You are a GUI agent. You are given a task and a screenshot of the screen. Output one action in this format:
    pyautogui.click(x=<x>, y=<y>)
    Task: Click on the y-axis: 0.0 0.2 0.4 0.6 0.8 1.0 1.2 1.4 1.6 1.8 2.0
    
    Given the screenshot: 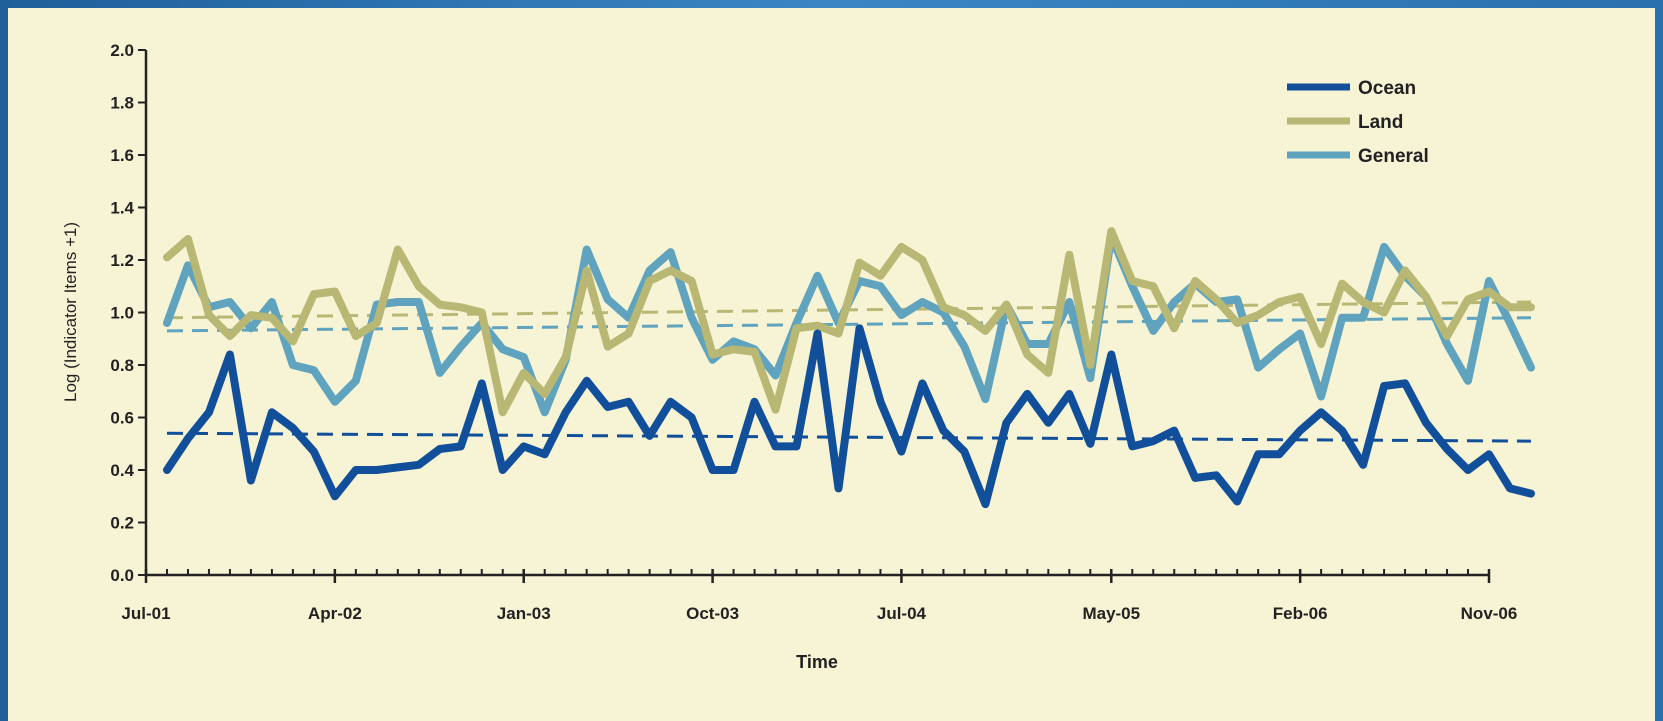 What is the action you would take?
    pyautogui.click(x=129, y=313)
    